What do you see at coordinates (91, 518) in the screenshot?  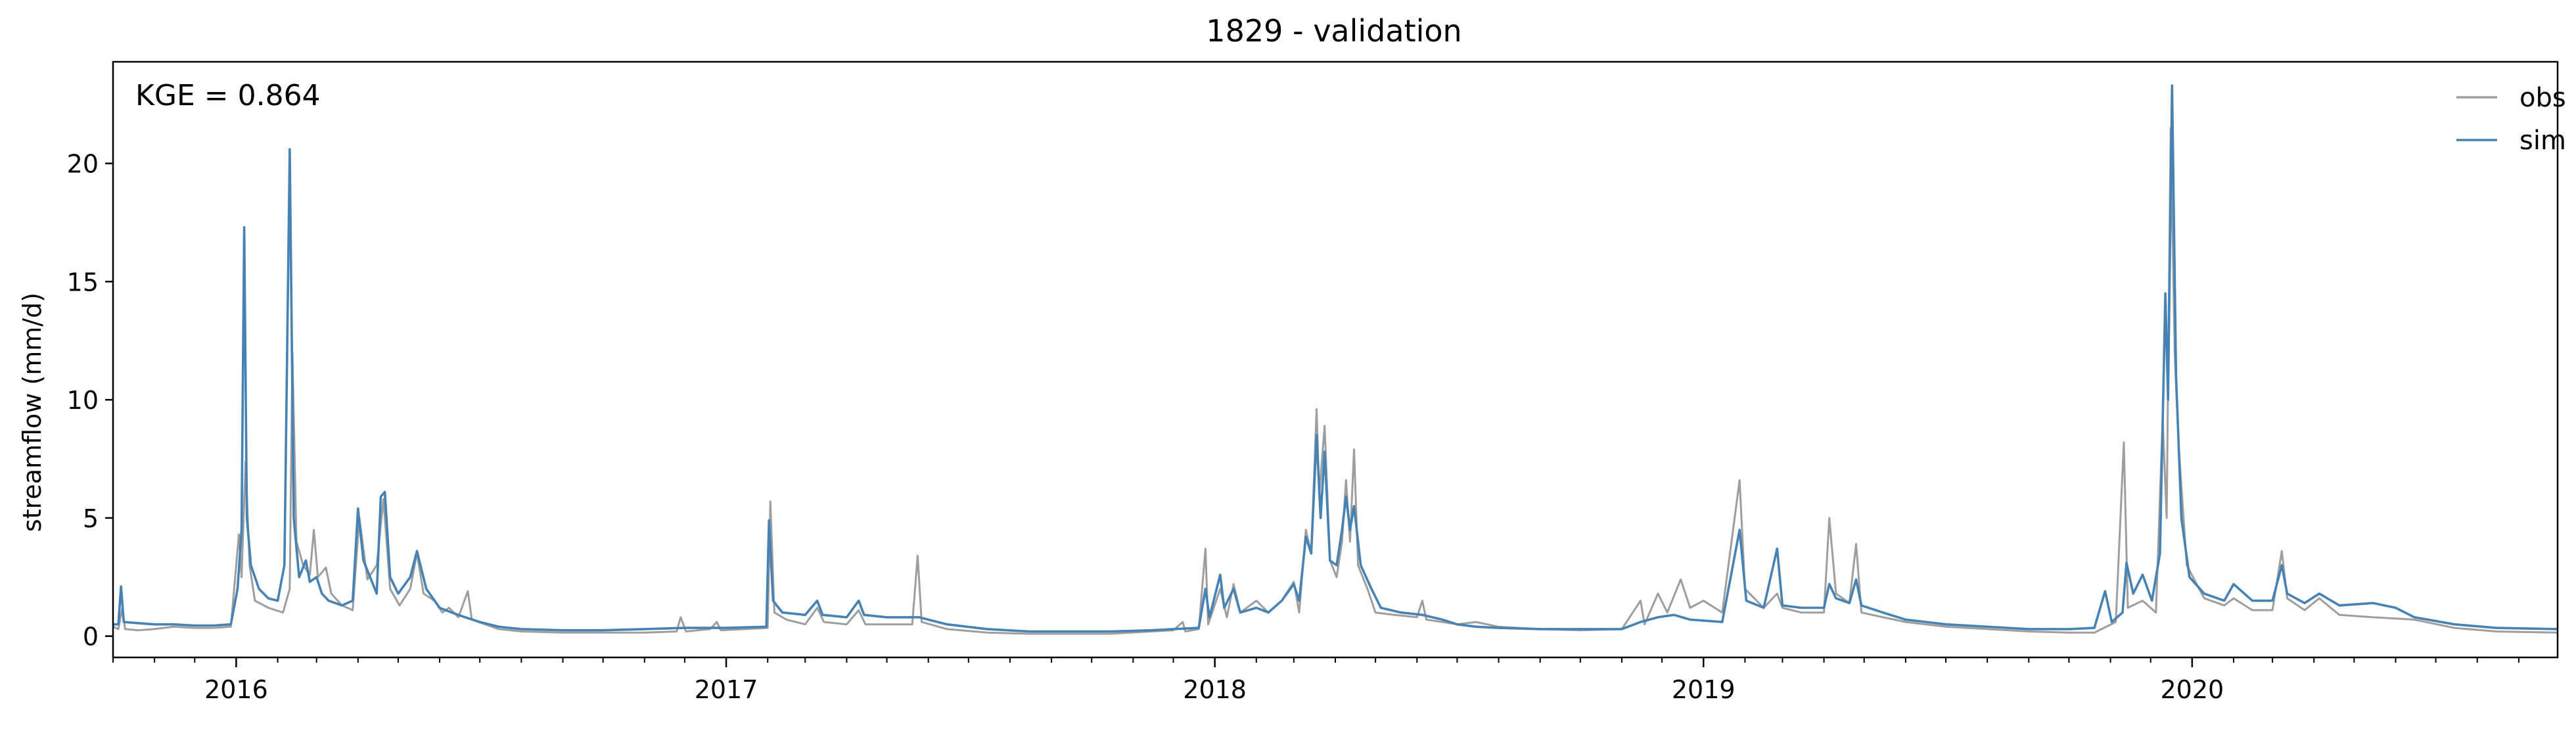 I see `y-tick-label: 5` at bounding box center [91, 518].